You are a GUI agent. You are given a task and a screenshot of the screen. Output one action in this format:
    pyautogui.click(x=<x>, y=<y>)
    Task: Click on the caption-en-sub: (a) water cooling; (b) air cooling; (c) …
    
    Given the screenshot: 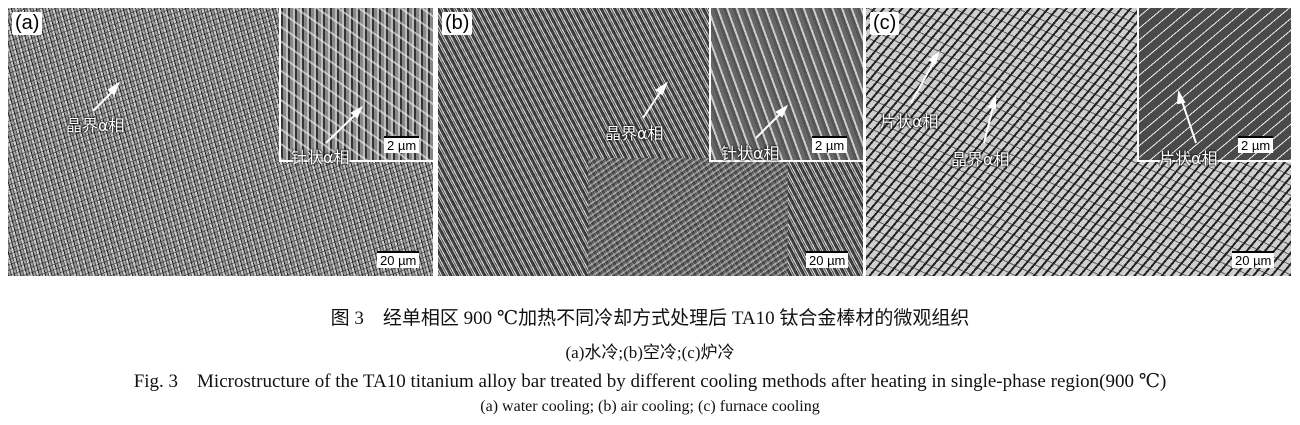 What is the action you would take?
    pyautogui.click(x=650, y=406)
    